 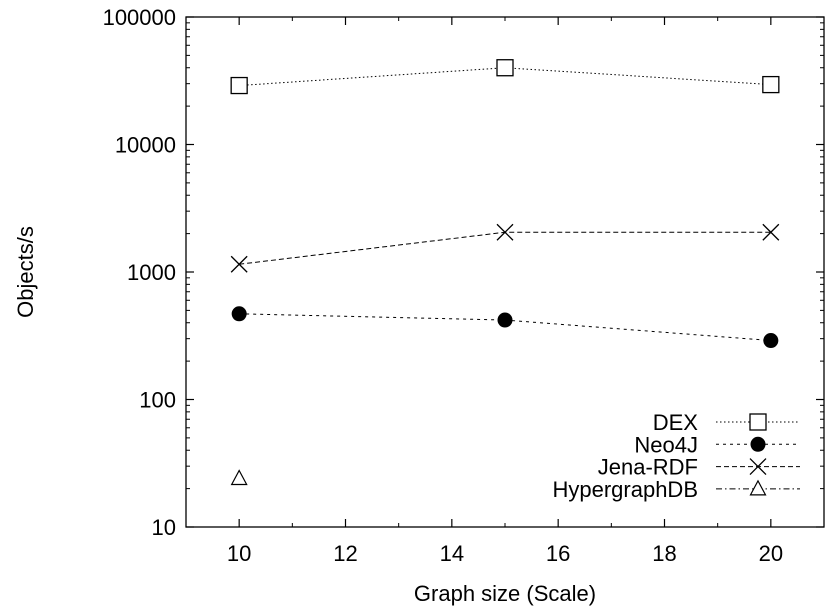 What do you see at coordinates (345, 553) in the screenshot?
I see `x-tick-label: 12` at bounding box center [345, 553].